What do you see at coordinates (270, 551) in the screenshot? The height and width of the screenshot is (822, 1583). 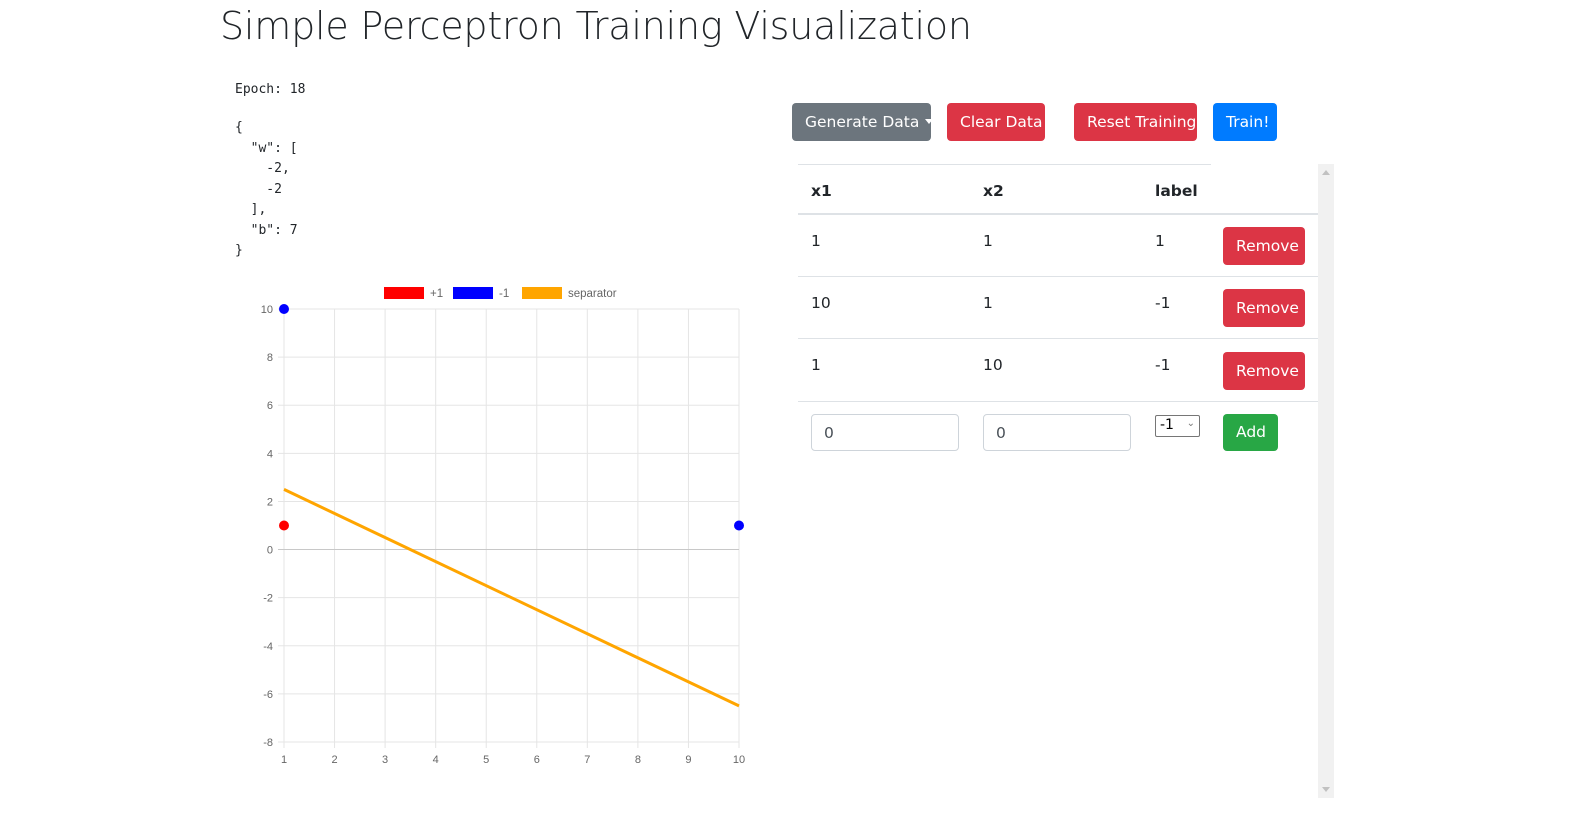 I see `y-tick-label: 0` at bounding box center [270, 551].